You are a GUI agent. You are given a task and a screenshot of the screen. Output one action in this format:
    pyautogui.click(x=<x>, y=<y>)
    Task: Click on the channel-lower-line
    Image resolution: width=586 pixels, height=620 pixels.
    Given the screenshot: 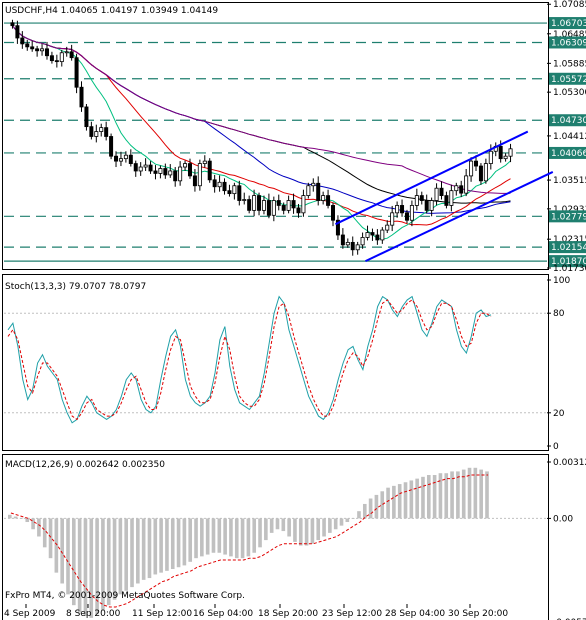 What is the action you would take?
    pyautogui.click(x=459, y=217)
    